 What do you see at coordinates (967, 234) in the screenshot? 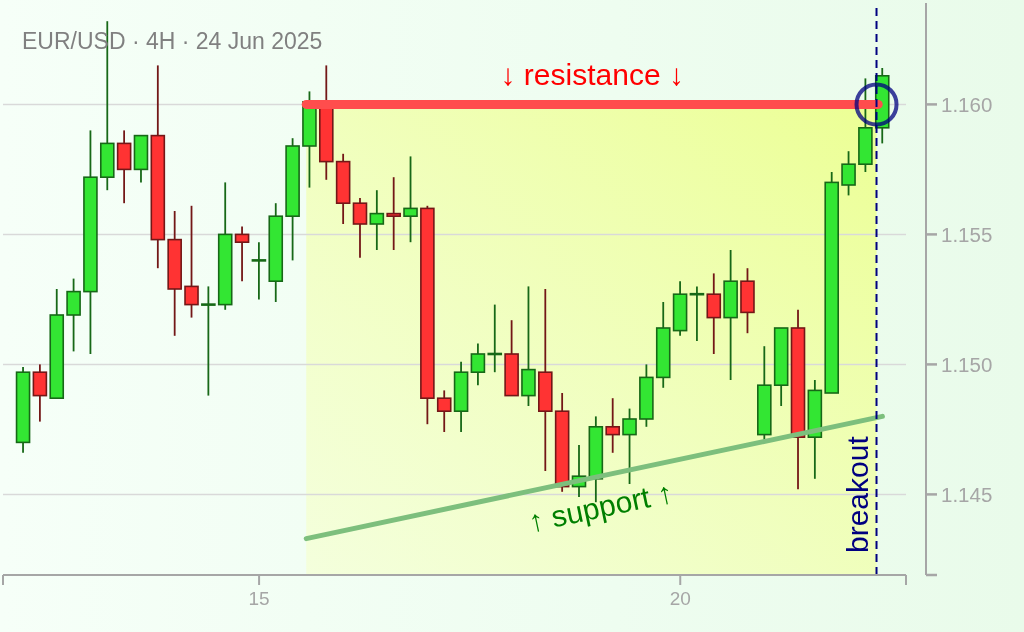
I see `y-tick-label: 1.155` at bounding box center [967, 234].